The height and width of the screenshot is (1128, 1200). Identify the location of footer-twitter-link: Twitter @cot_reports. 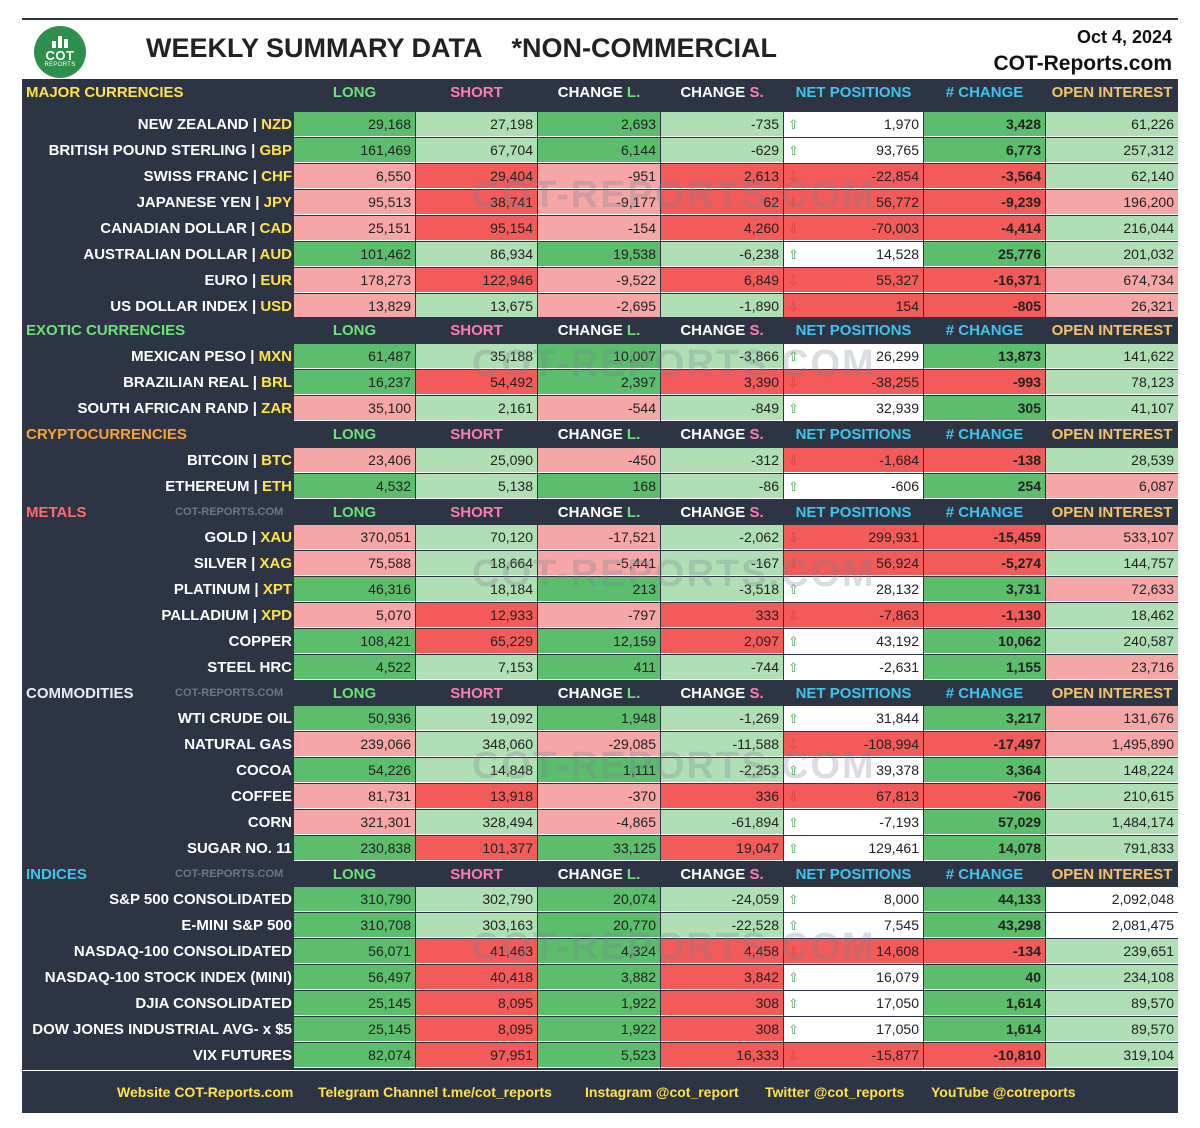
(835, 1092).